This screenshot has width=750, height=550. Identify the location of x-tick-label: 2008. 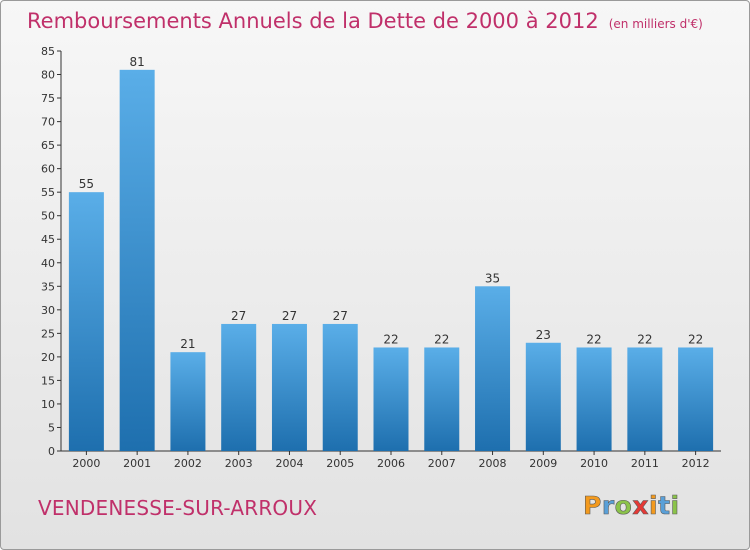
(493, 463).